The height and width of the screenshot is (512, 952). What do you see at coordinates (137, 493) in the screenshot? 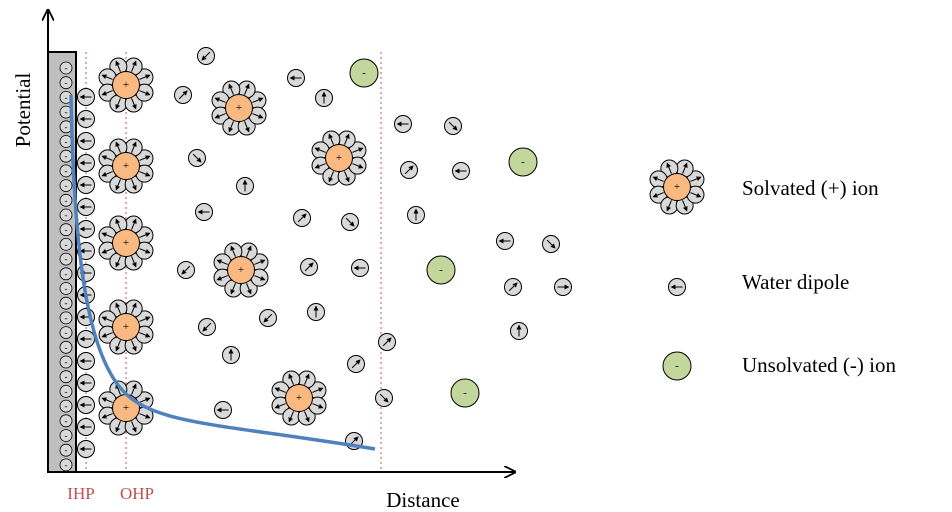
I see `ohp-label: OHP` at bounding box center [137, 493].